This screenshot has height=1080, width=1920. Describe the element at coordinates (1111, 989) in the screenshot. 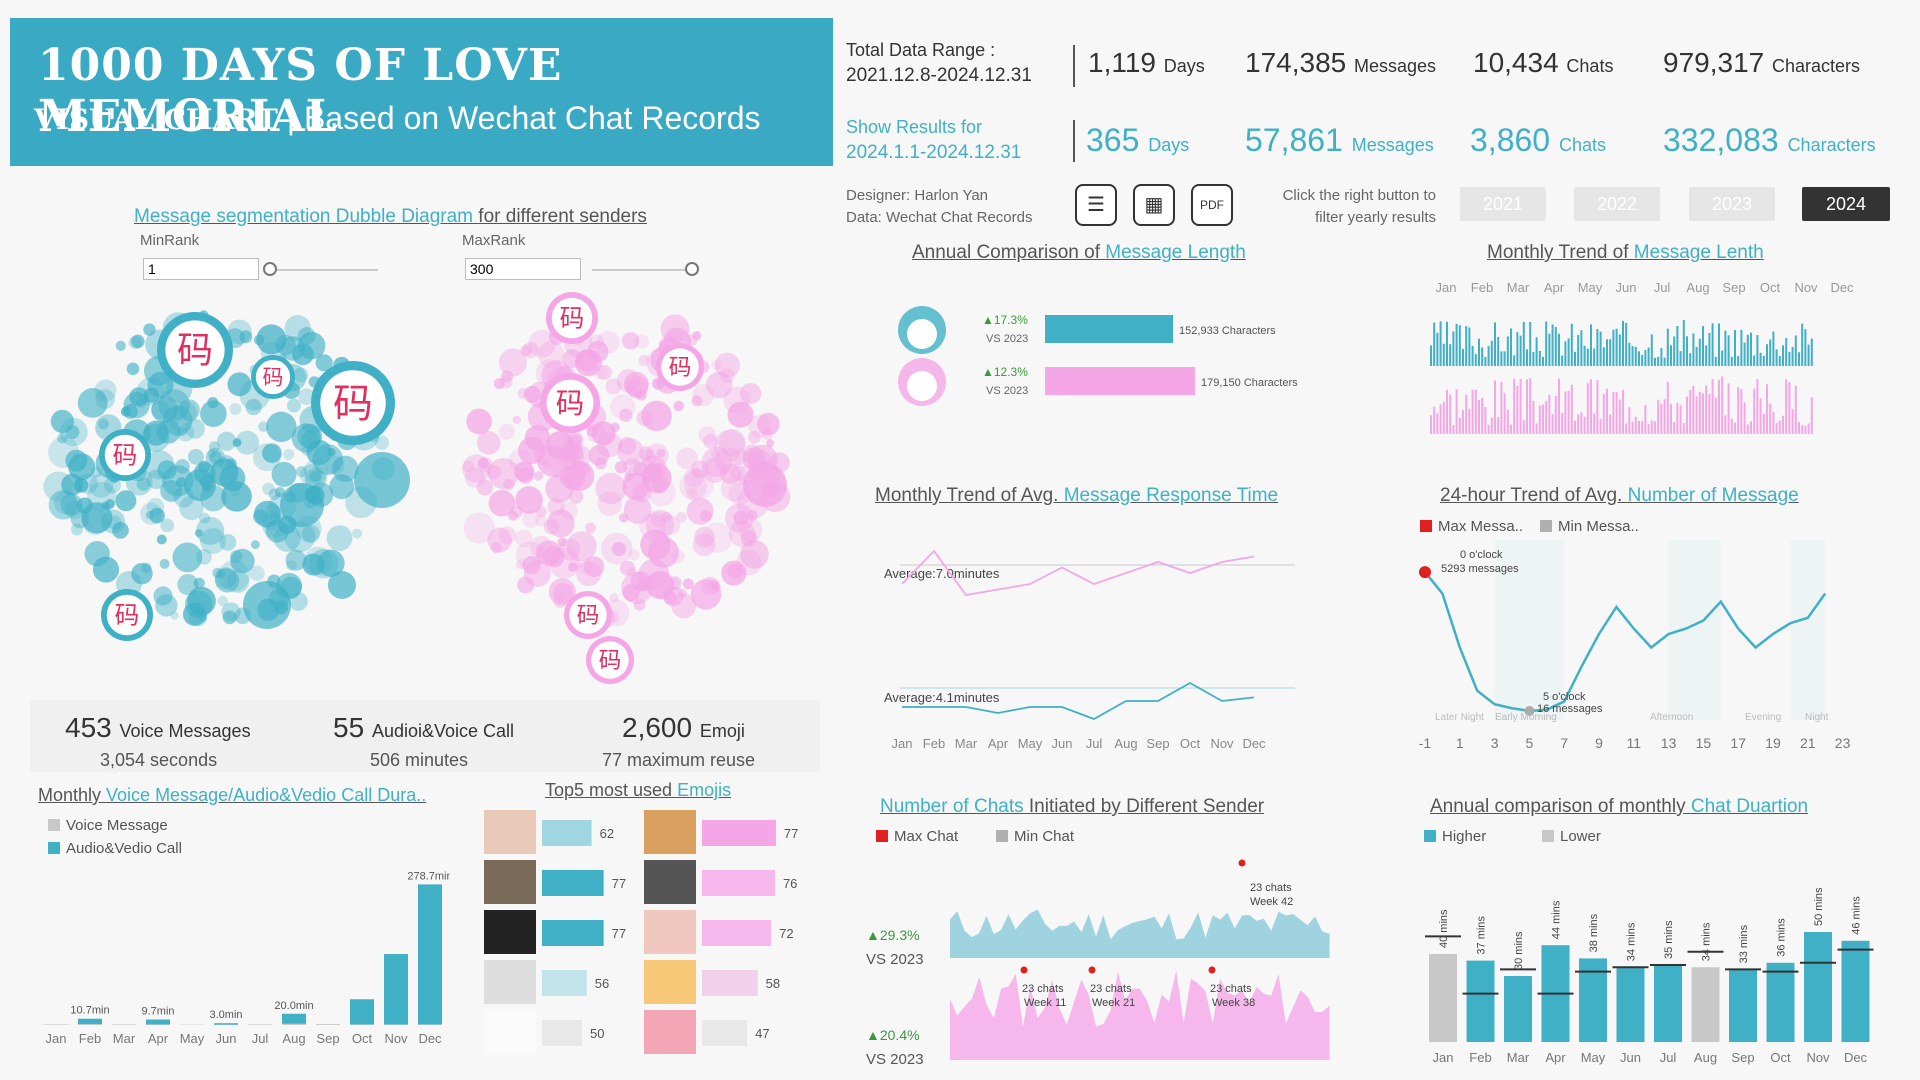

I see `chat-note: 23 chats` at that location.